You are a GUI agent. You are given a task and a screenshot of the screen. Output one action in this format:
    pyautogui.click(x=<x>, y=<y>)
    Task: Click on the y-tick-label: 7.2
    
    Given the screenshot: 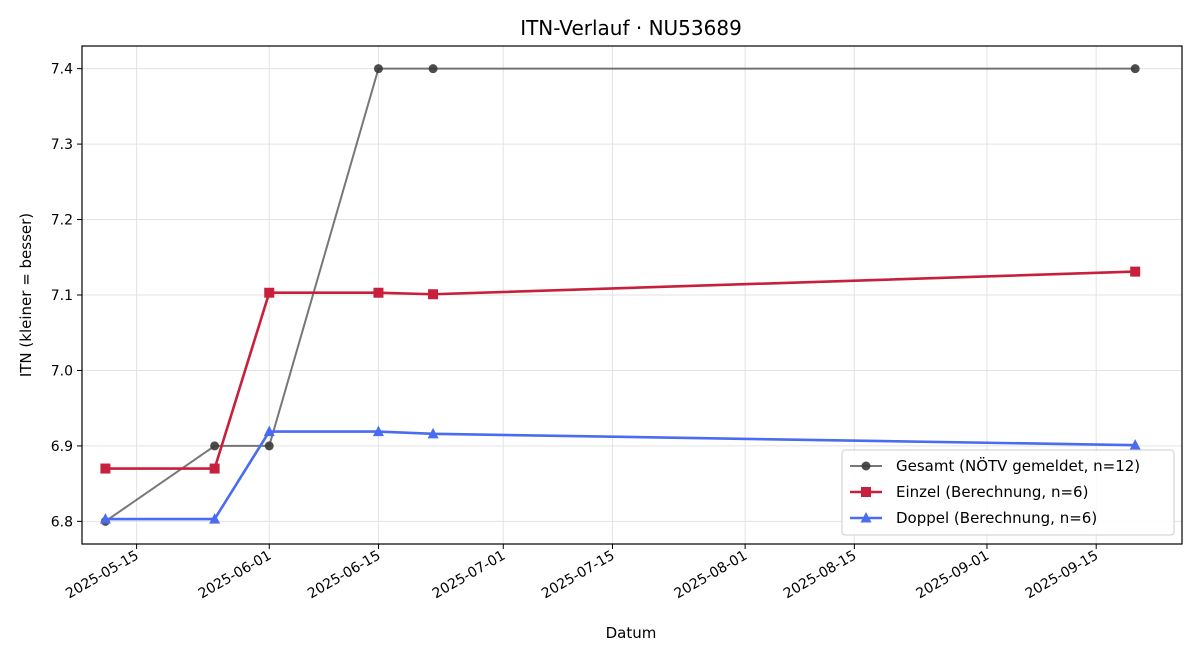 What is the action you would take?
    pyautogui.click(x=62, y=221)
    